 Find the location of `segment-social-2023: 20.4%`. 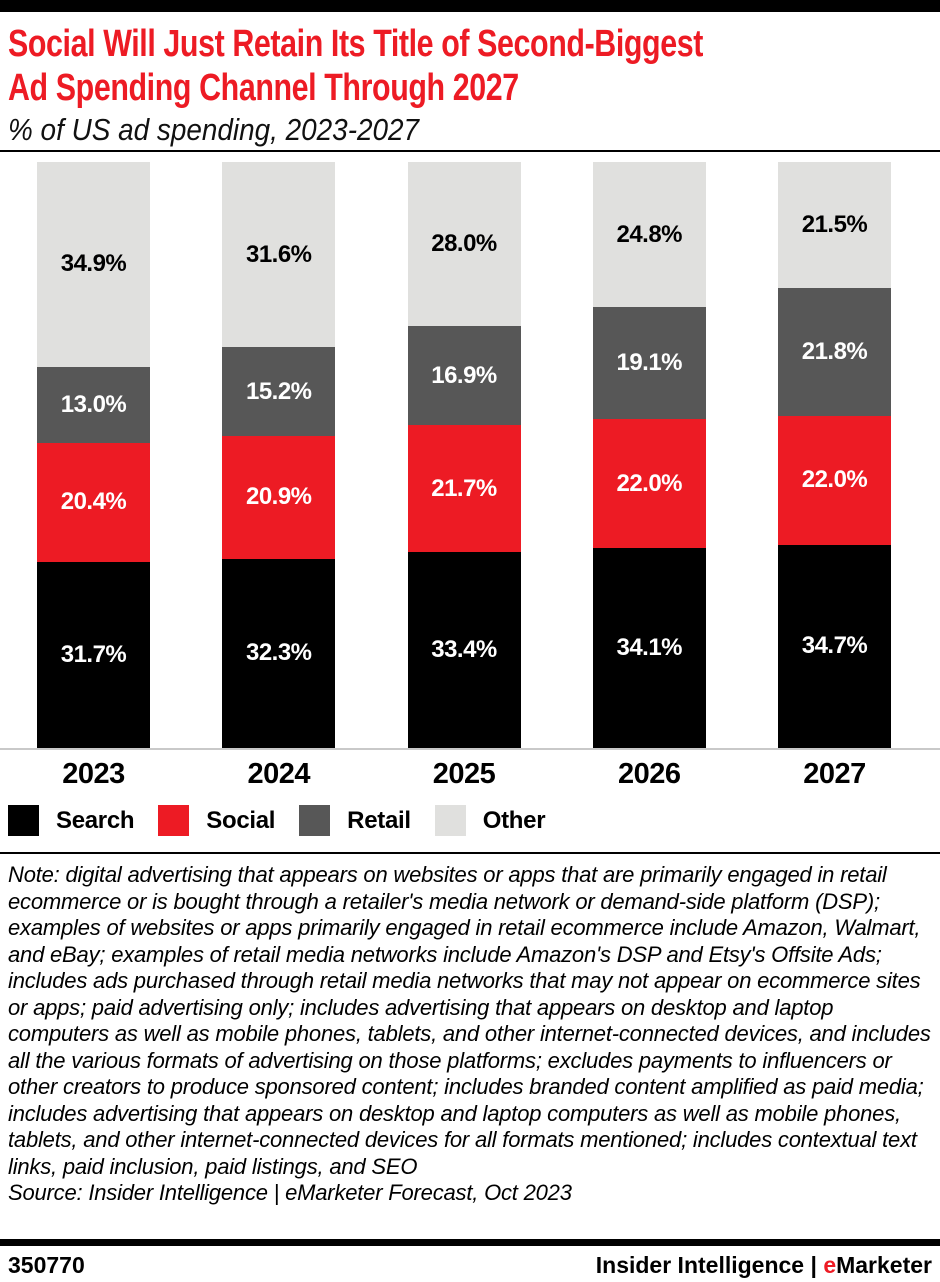

segment-social-2023: 20.4% is located at coordinates (93, 502).